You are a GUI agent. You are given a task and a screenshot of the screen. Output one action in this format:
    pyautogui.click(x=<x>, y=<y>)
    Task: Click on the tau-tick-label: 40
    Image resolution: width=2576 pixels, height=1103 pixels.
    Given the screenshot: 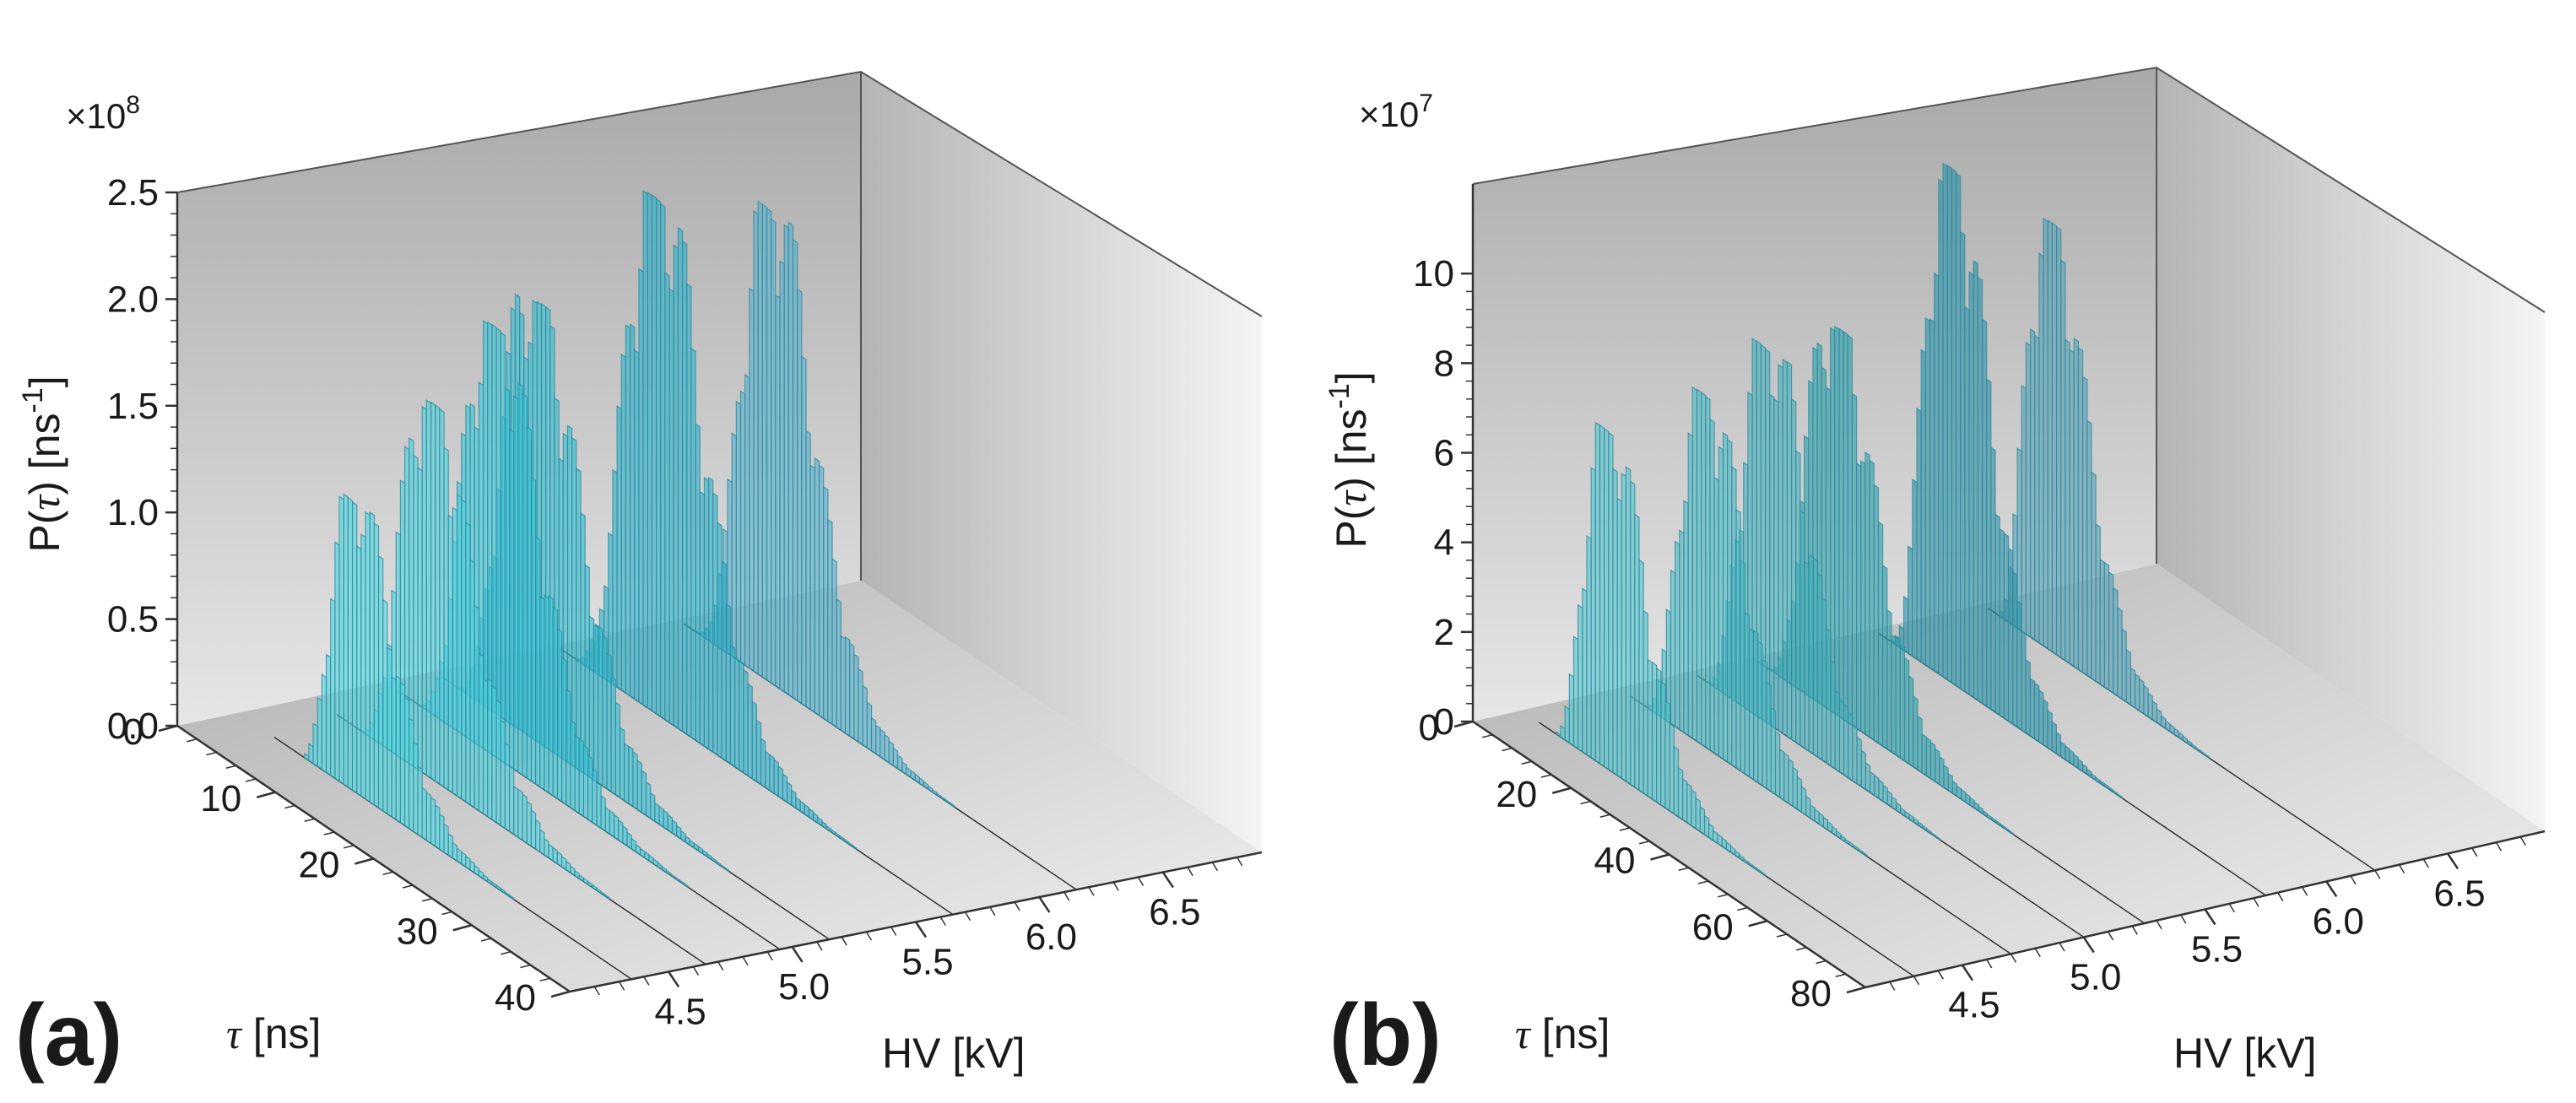 What is the action you would take?
    pyautogui.click(x=1615, y=861)
    